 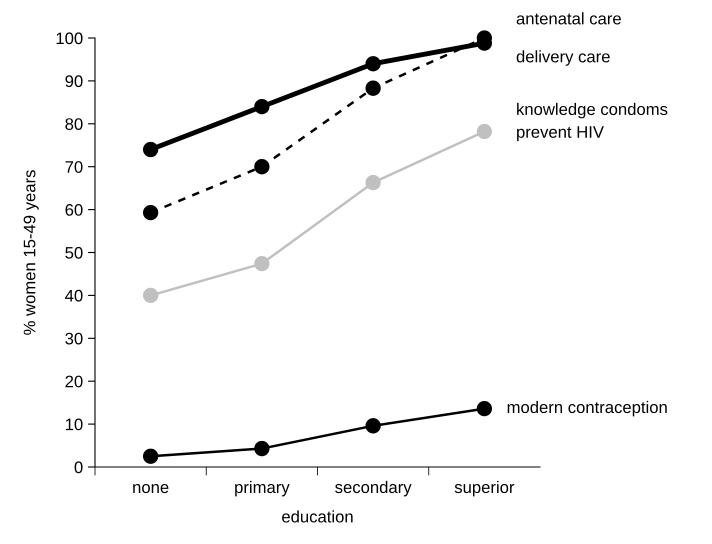 What do you see at coordinates (484, 488) in the screenshot?
I see `x-tick-label: superior` at bounding box center [484, 488].